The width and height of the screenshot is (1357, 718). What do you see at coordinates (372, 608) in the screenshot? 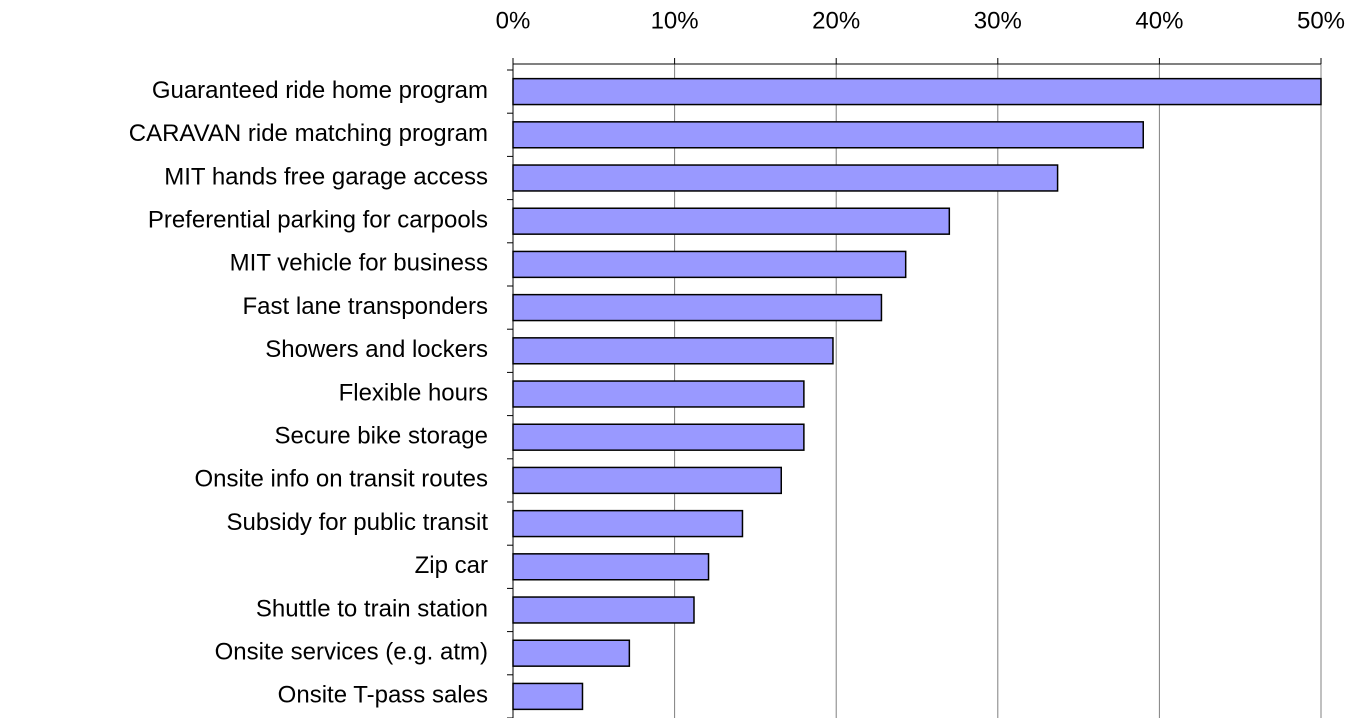
I see `y-tick-label: Shuttle to train station` at bounding box center [372, 608].